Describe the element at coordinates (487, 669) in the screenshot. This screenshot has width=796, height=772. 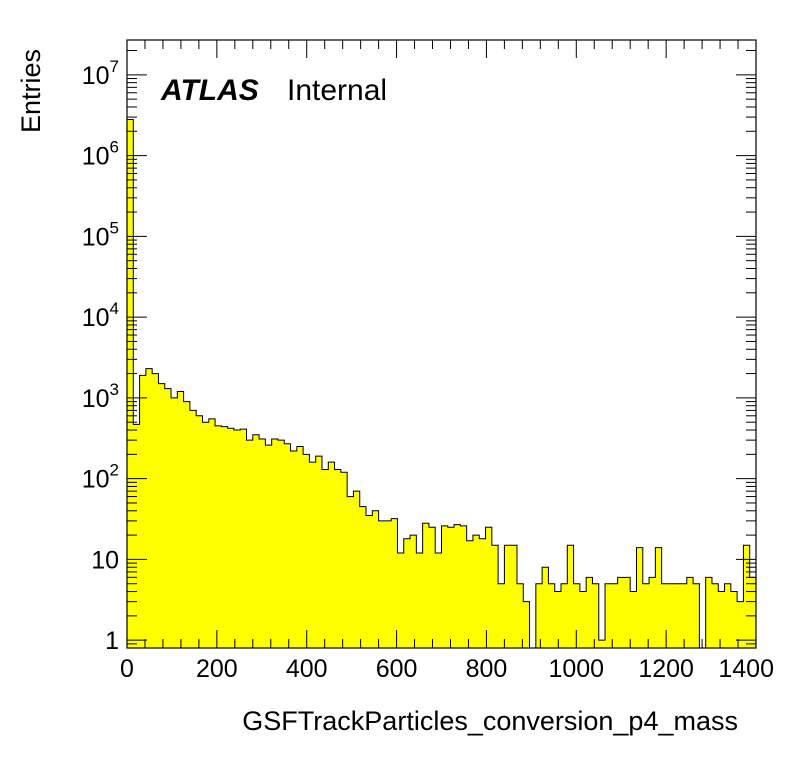
I see `x-tick-label: 800` at that location.